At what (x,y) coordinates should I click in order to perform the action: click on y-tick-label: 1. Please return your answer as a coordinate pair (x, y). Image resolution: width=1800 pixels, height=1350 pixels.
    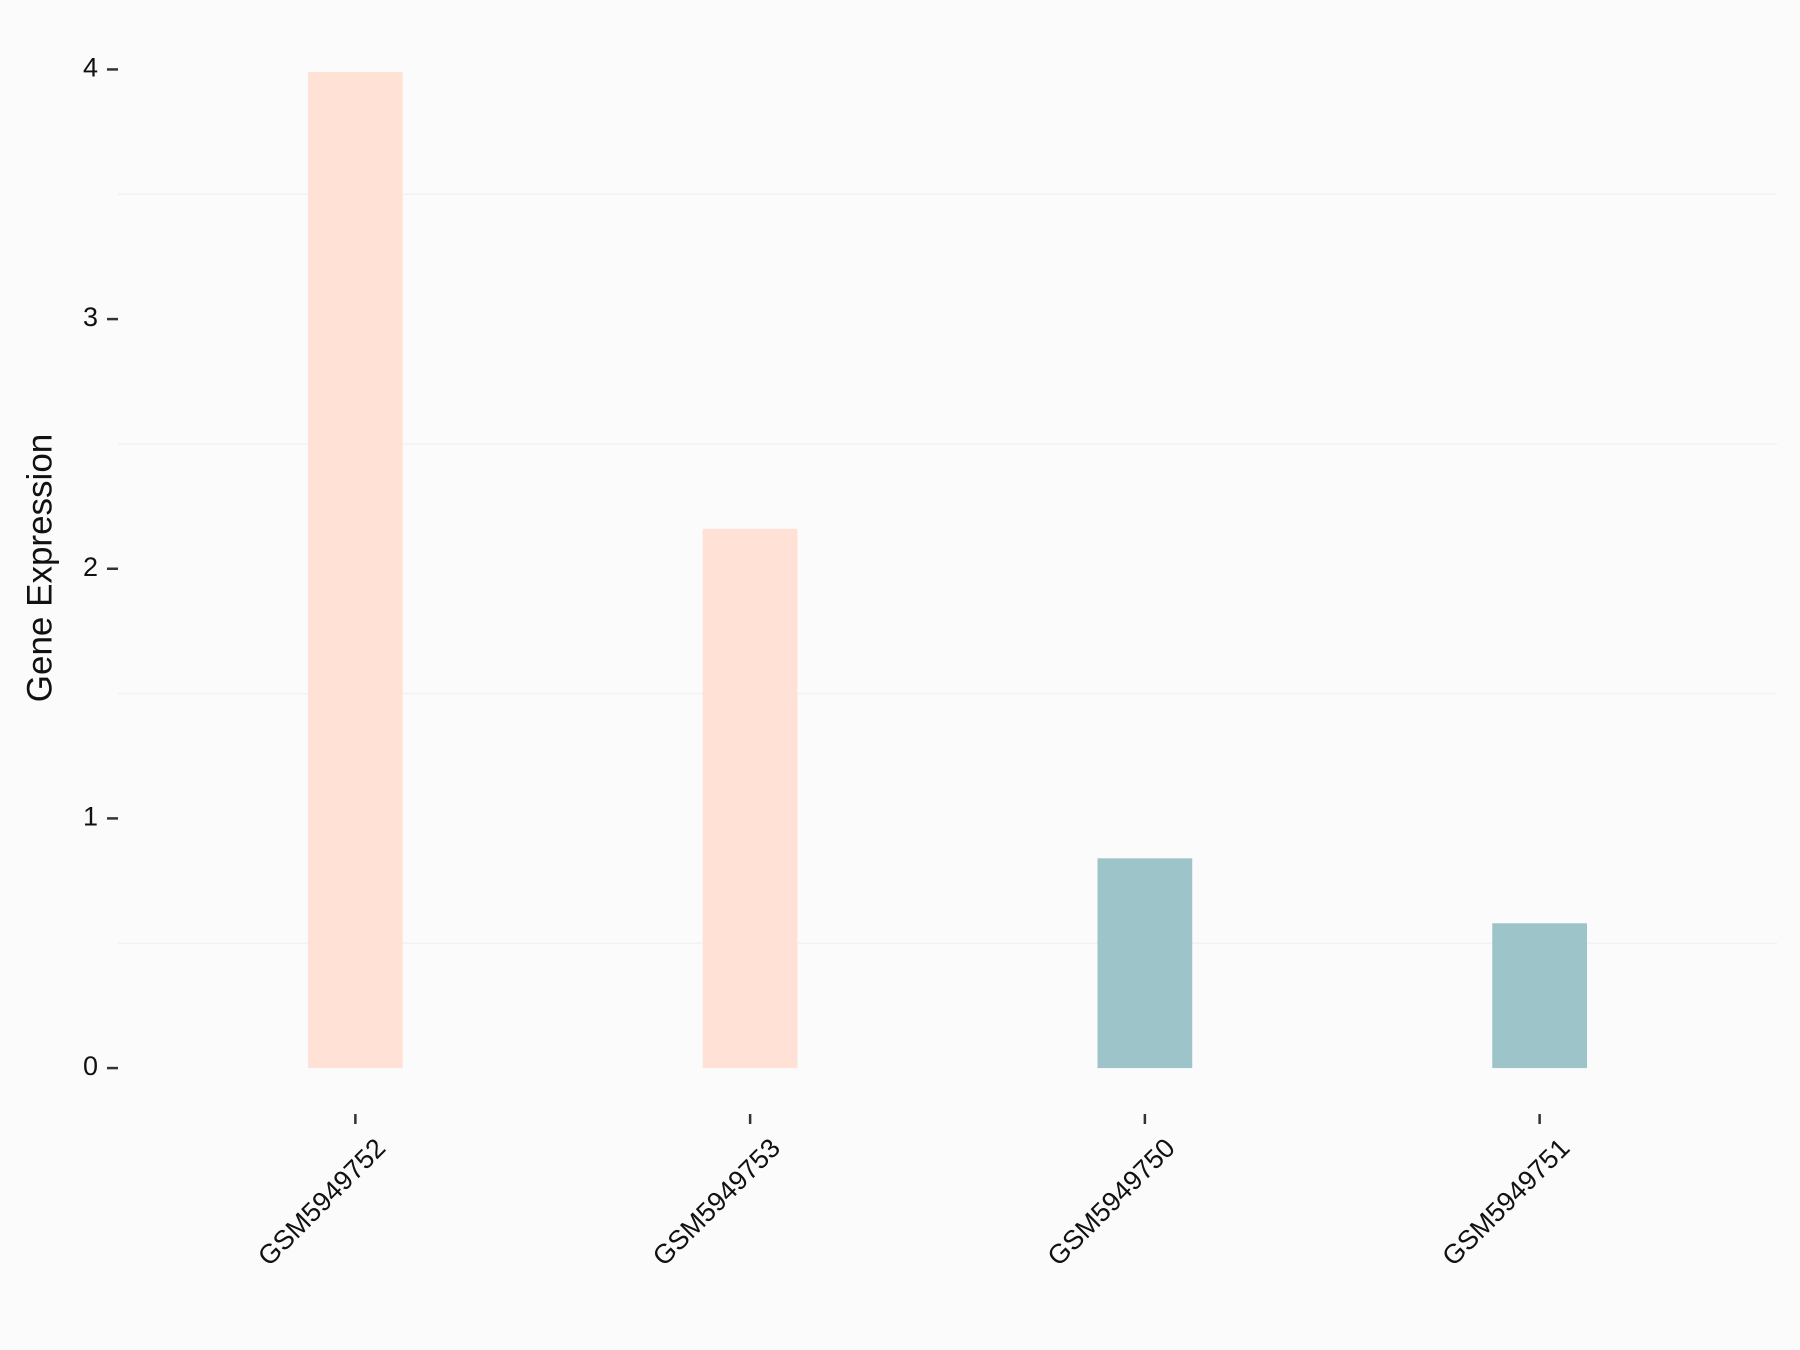
    Looking at the image, I should click on (90, 817).